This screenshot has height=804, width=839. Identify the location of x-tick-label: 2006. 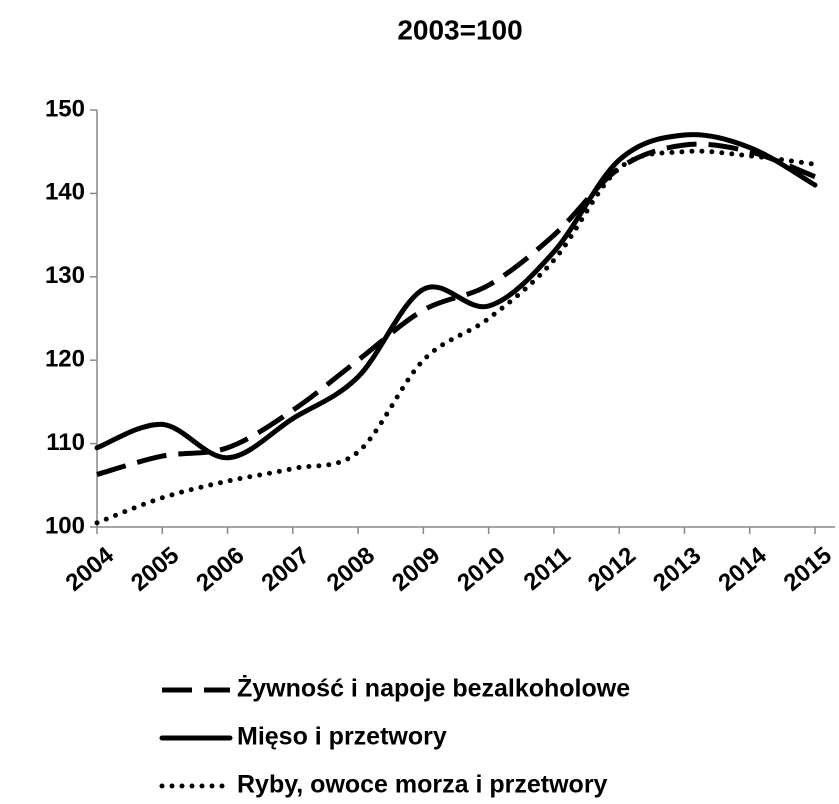
(220, 569).